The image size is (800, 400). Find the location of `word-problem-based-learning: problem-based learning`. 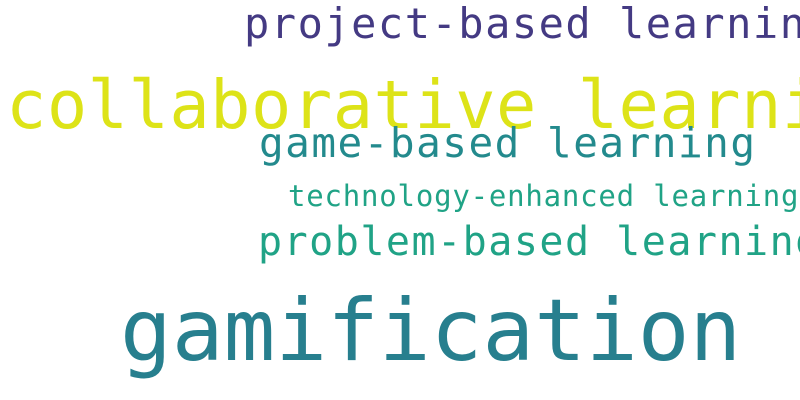

word-problem-based-learning: problem-based learning is located at coordinates (529, 242).